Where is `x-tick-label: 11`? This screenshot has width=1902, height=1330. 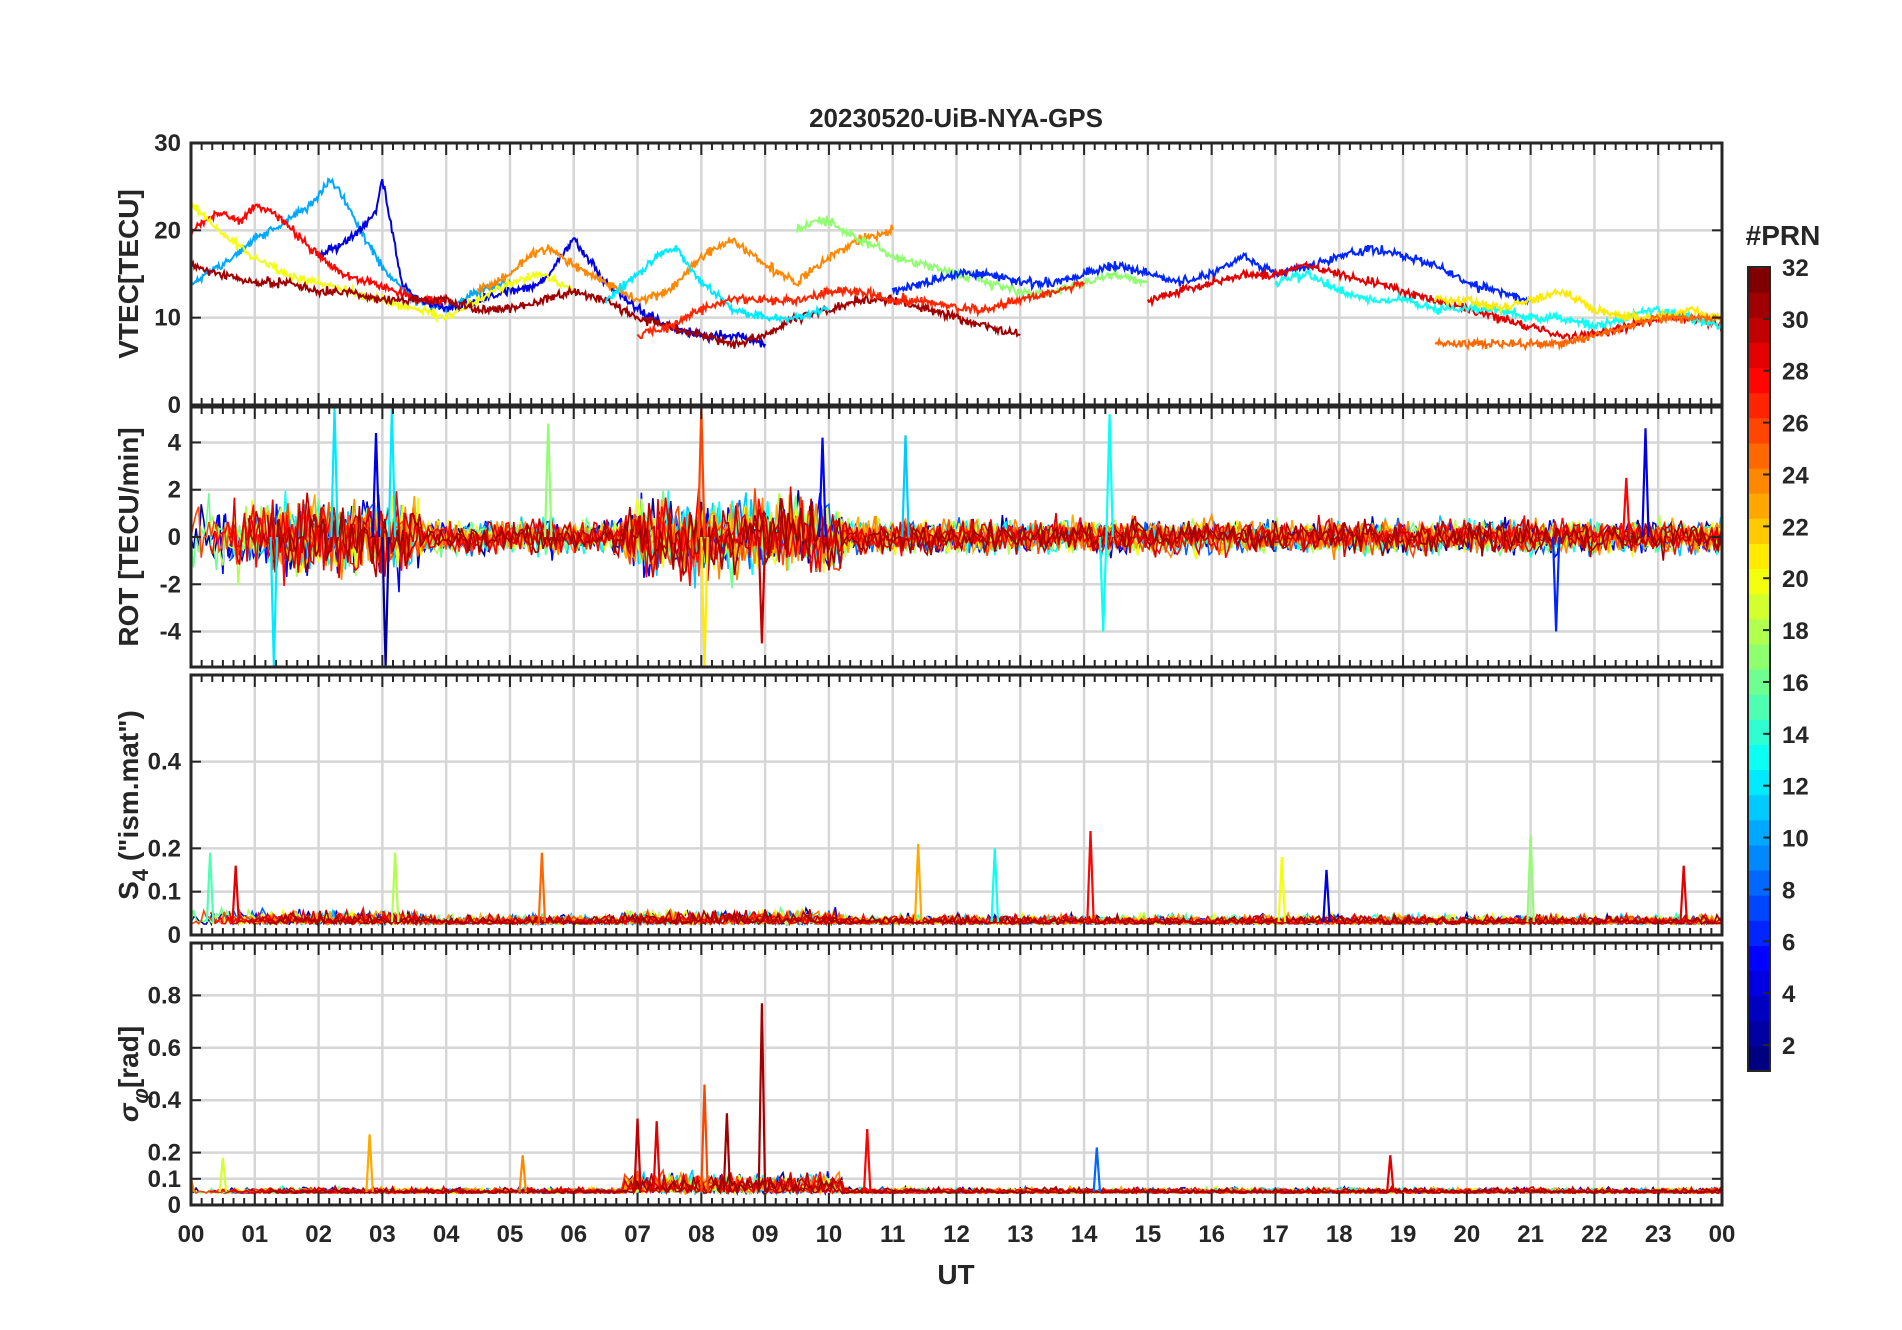 x-tick-label: 11 is located at coordinates (892, 1234).